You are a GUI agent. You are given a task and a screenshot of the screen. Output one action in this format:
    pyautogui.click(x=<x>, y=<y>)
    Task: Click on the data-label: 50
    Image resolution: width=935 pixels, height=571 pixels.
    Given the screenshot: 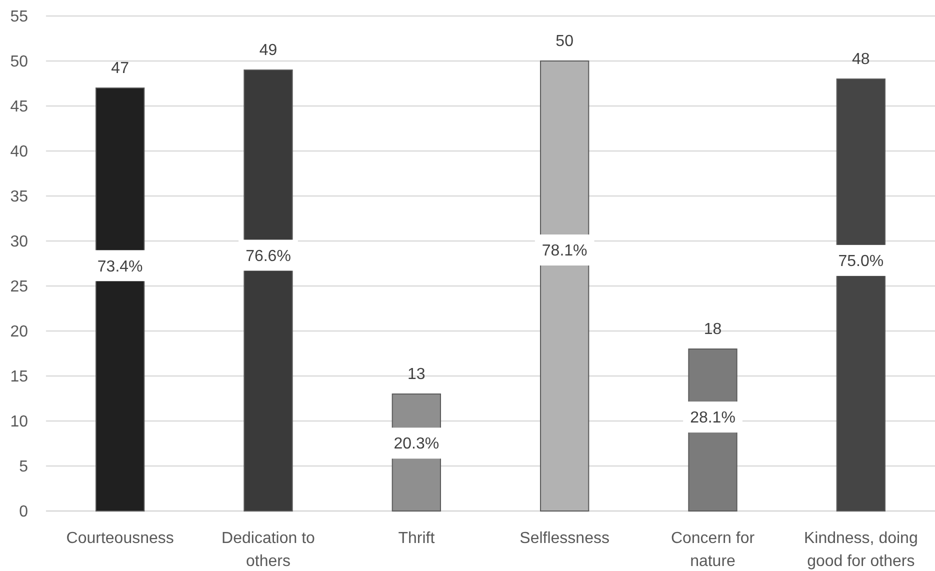 What is the action you would take?
    pyautogui.click(x=565, y=41)
    